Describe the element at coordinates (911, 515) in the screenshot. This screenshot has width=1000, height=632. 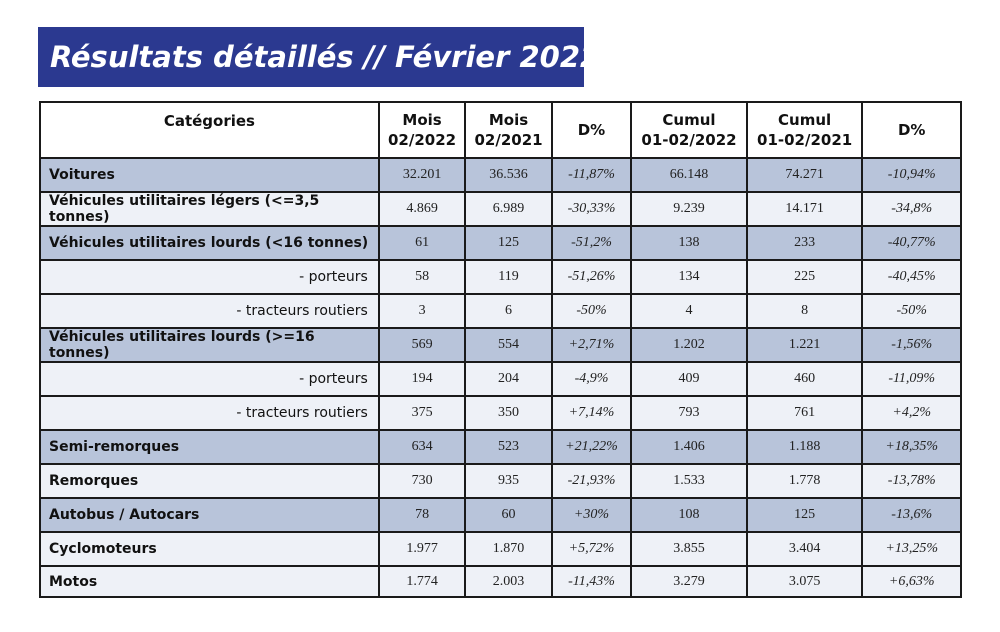
I see `cell-delta-cumul: -13,6%` at that location.